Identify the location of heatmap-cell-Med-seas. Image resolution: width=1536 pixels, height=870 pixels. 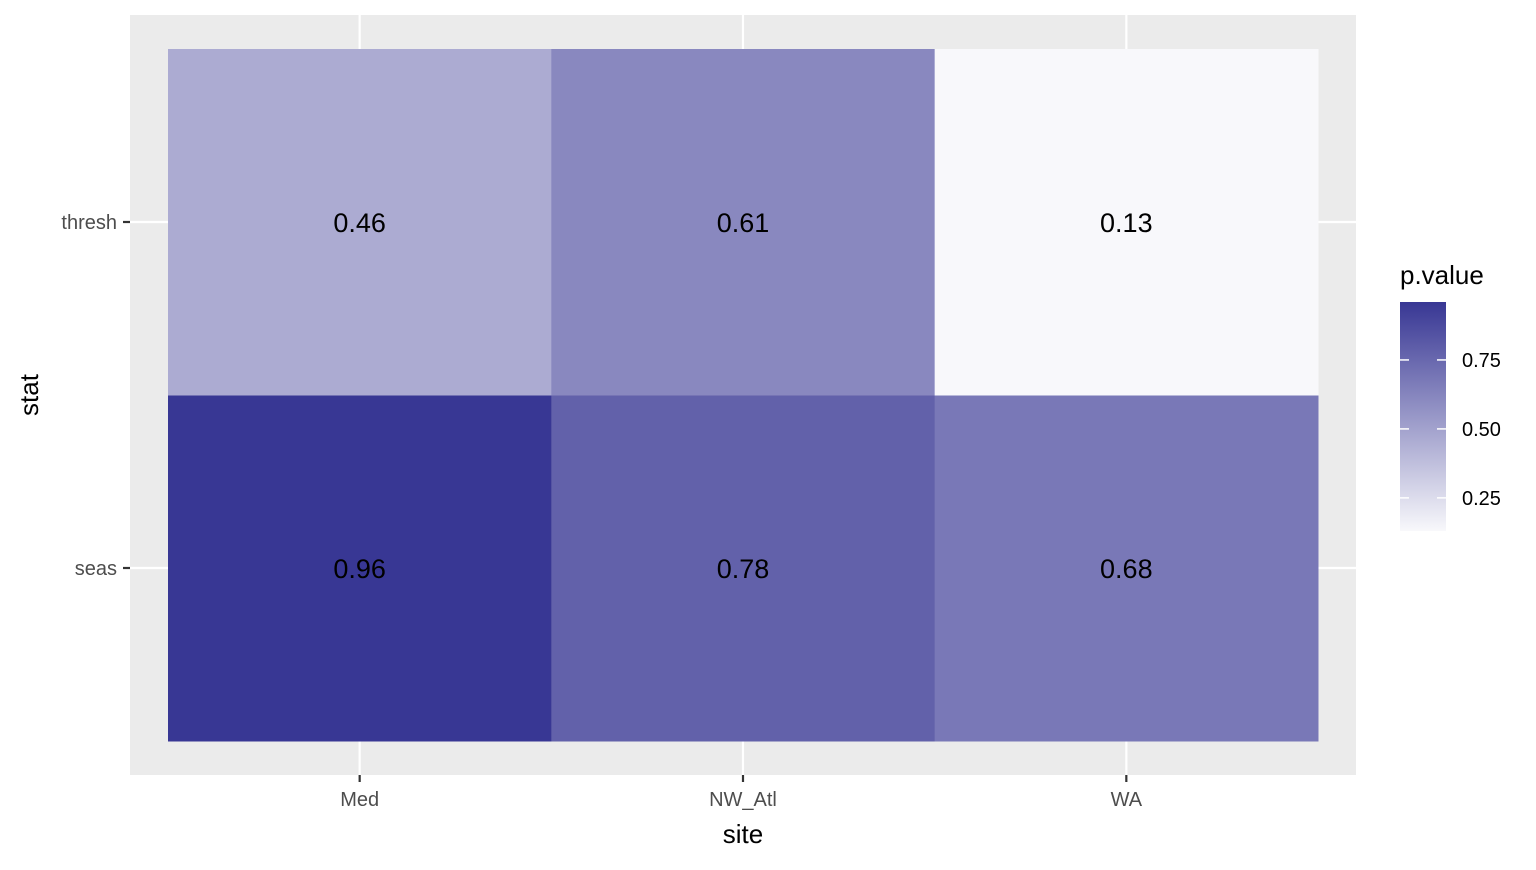
(360, 568).